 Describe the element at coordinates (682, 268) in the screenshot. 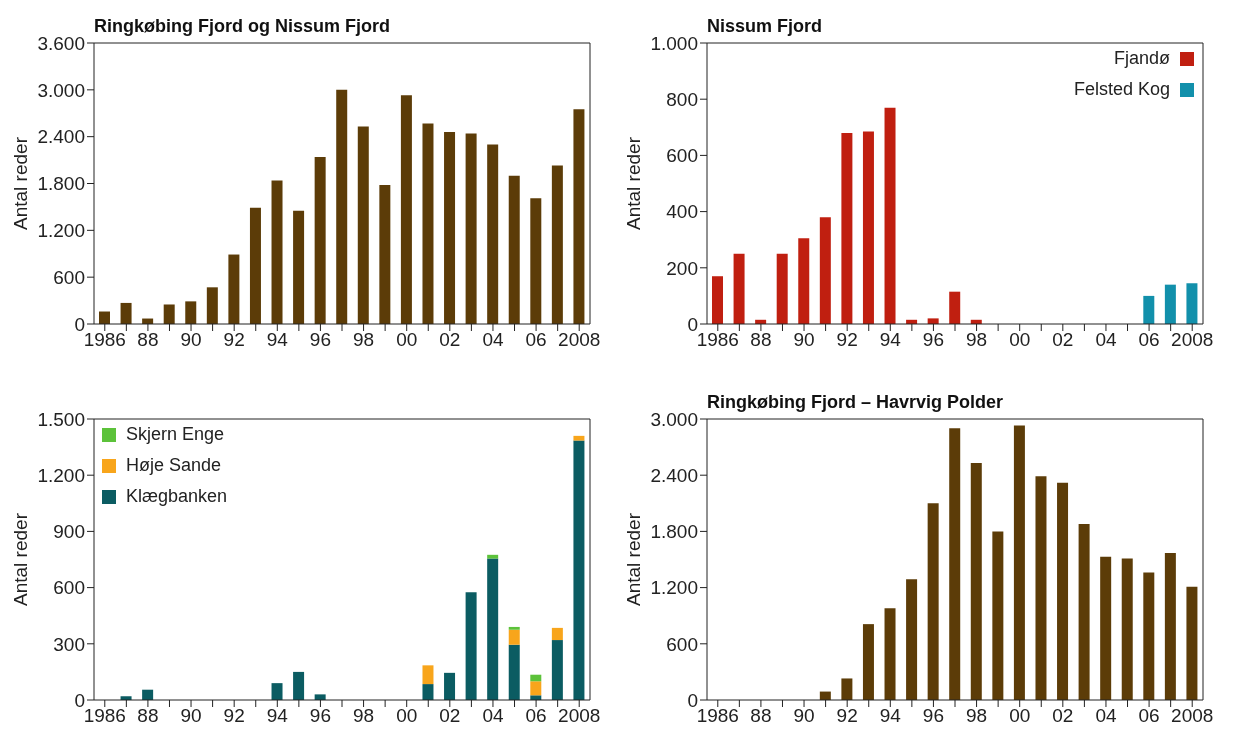

I see `y-tick-label: 200` at that location.